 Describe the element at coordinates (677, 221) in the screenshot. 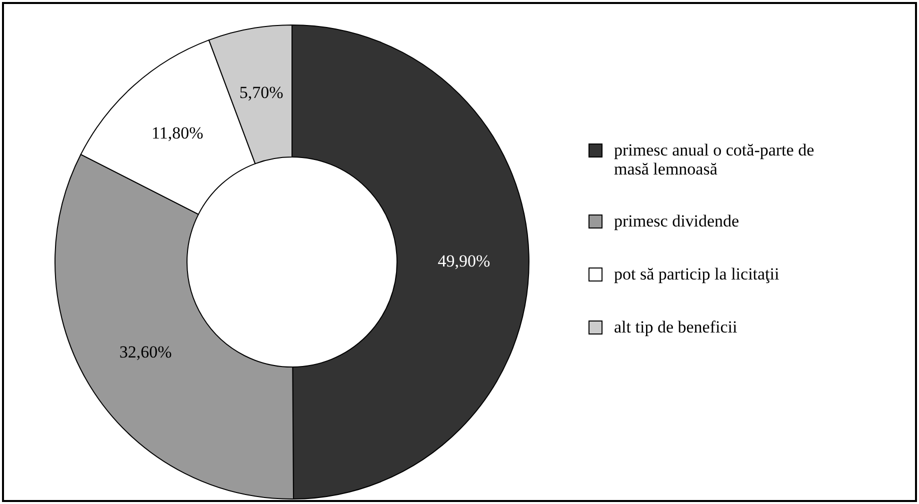

I see `legend-label: primesc dividende` at that location.